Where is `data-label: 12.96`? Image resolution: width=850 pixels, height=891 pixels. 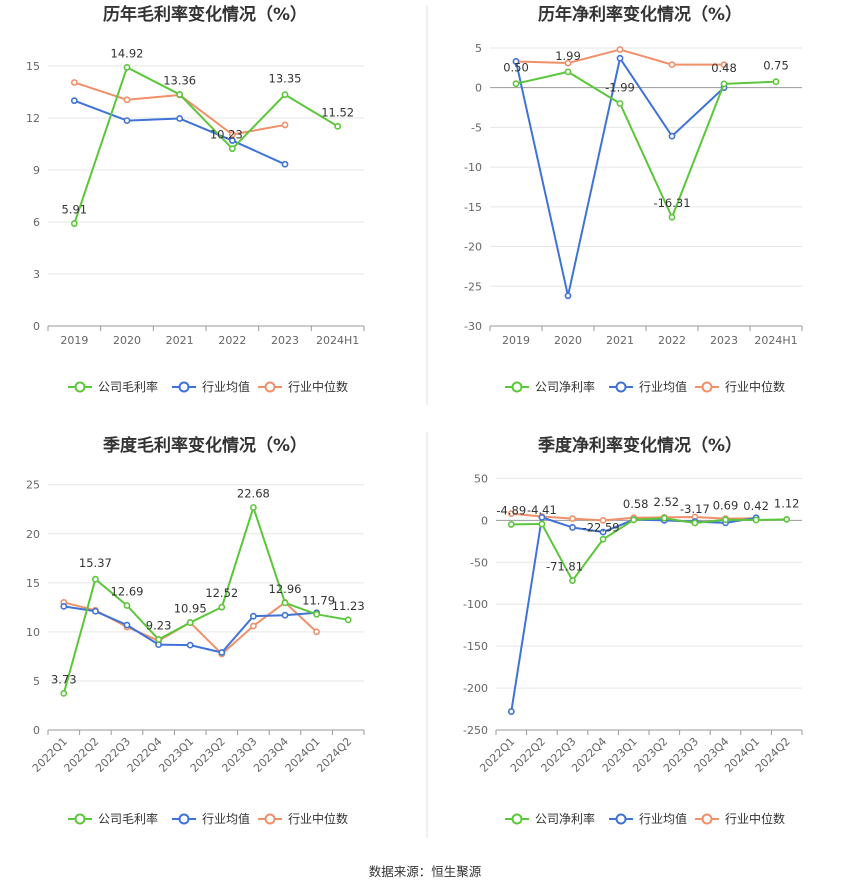 data-label: 12.96 is located at coordinates (285, 589).